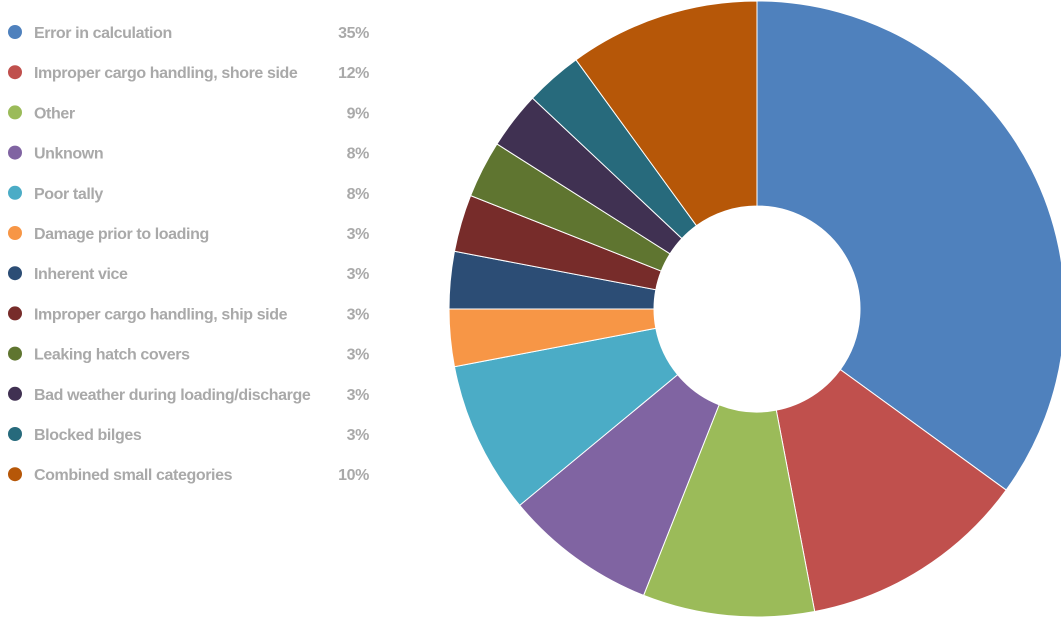  What do you see at coordinates (81, 274) in the screenshot?
I see `legend-label: Inherent vice` at bounding box center [81, 274].